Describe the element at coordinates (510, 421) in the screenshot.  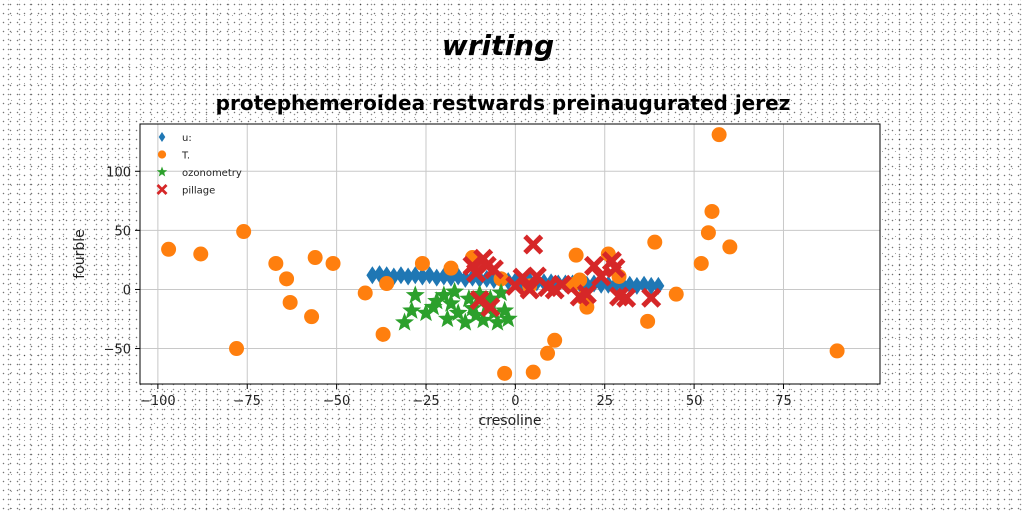
I see `x-axis-label: cresoline` at that location.